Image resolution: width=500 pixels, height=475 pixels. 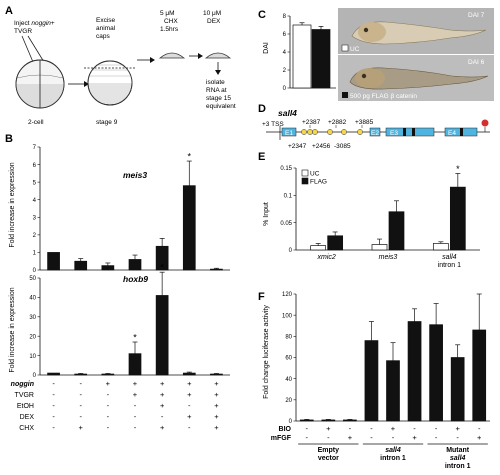 I want to click on f-row-label-bio: BIO, so click(x=285, y=429).